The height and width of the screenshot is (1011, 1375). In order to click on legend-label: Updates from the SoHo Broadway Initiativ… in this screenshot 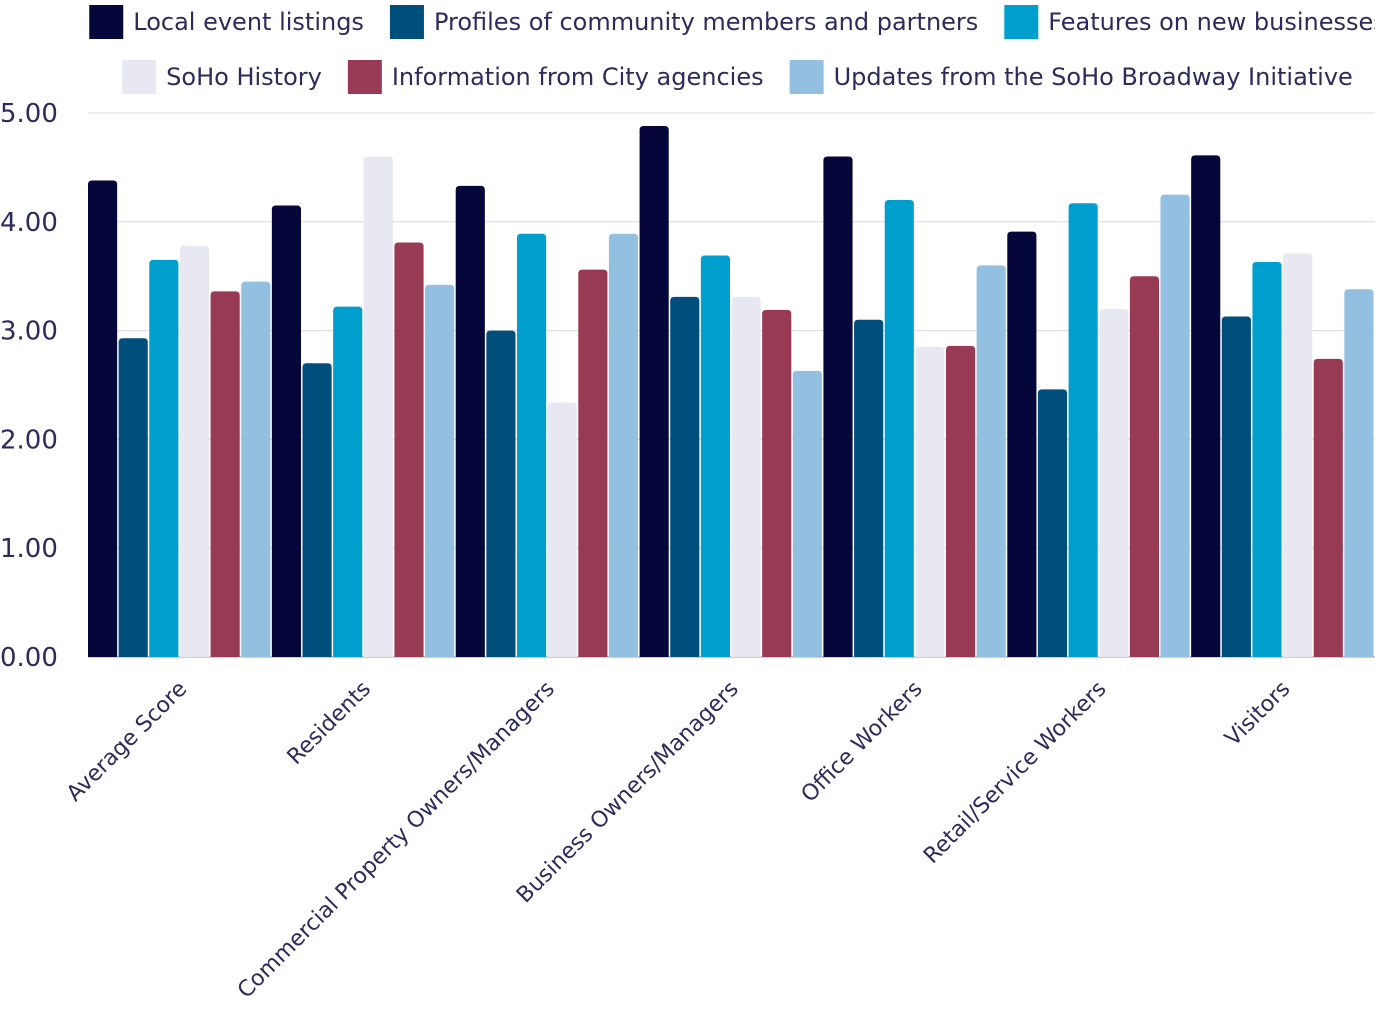, I will do `click(1093, 77)`.